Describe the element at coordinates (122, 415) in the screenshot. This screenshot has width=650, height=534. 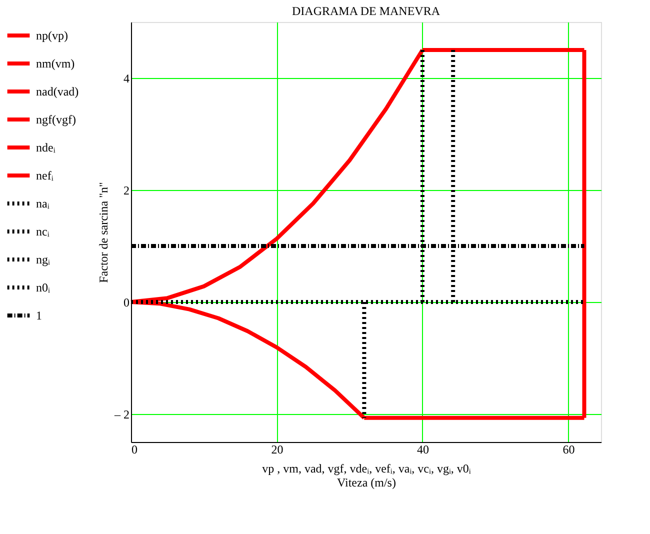
I see `y-tick-label: – 2` at that location.